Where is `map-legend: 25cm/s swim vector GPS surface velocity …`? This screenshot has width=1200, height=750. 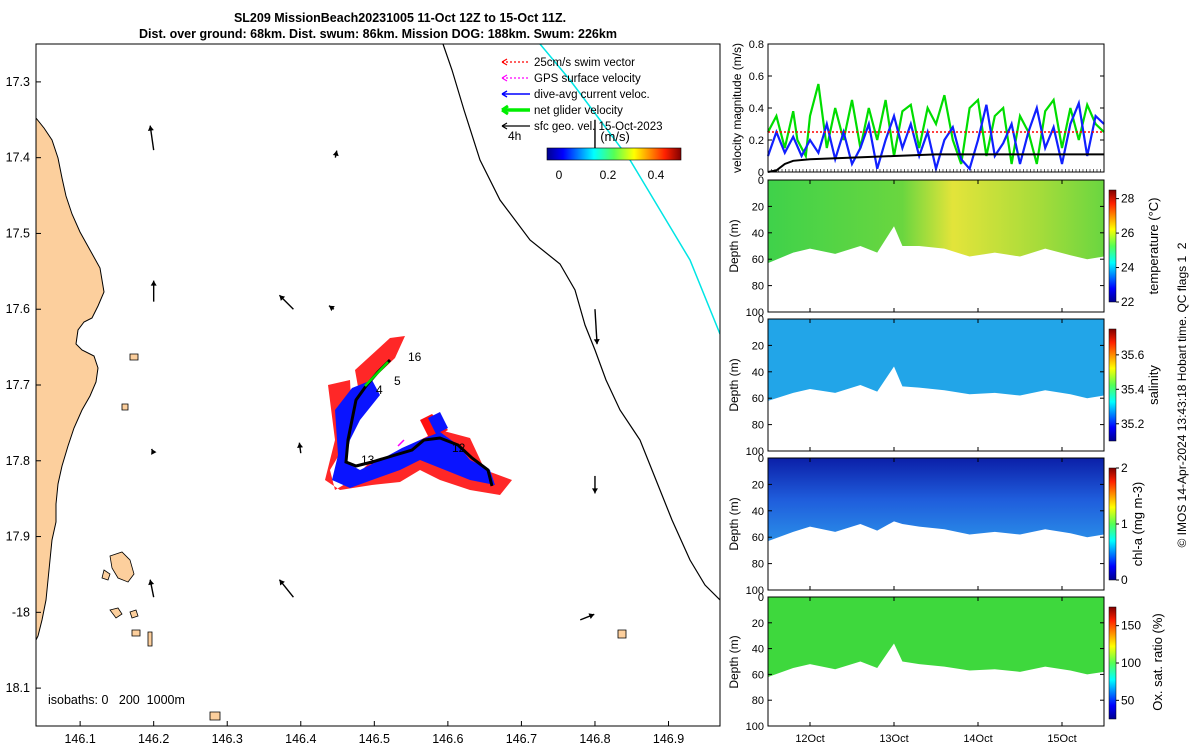
map-legend: 25cm/s swim vector GPS surface velocity … is located at coordinates (581, 100).